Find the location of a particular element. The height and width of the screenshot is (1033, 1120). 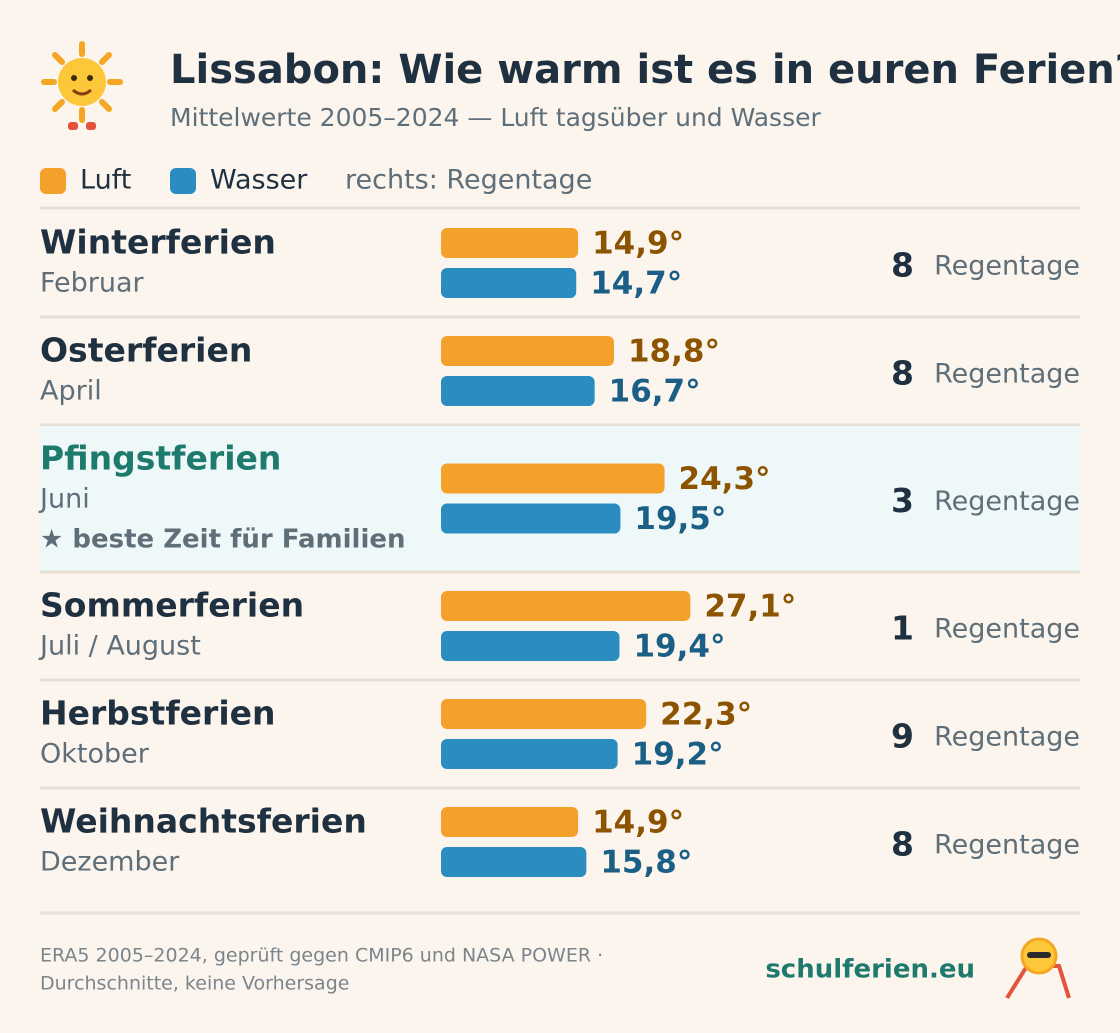

category-subtitle: Dezember is located at coordinates (110, 862).